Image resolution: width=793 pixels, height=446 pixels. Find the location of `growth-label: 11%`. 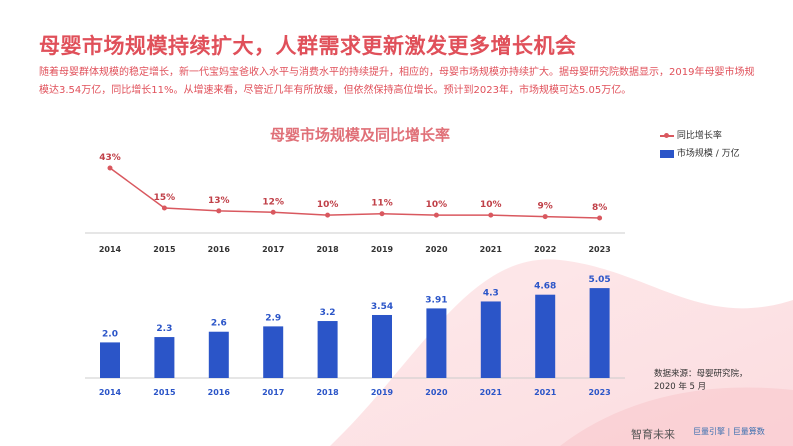

growth-label: 11% is located at coordinates (382, 204).